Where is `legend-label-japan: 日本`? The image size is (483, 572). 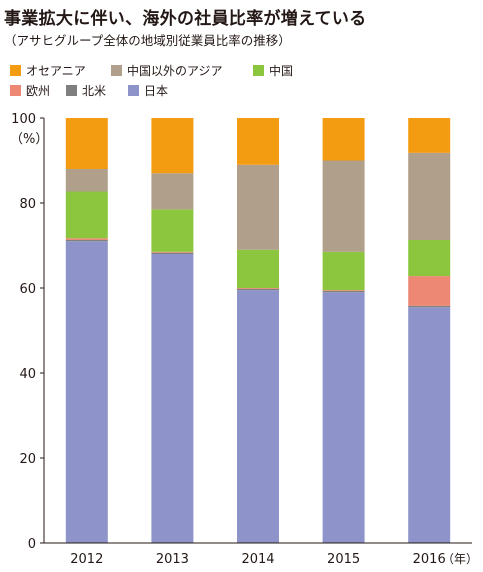 legend-label-japan: 日本 is located at coordinates (156, 91).